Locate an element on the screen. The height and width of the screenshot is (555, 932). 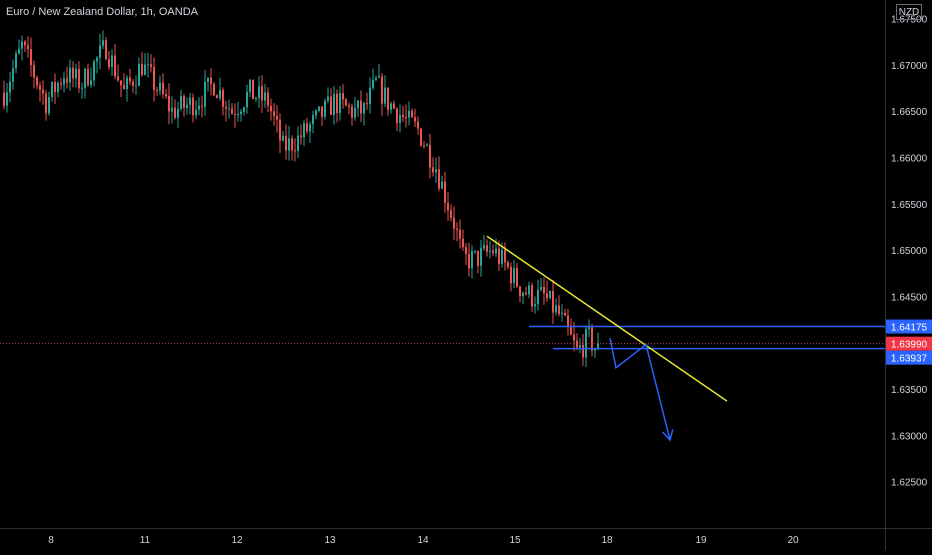
y-tick-label: 1.64500 is located at coordinates (909, 297).